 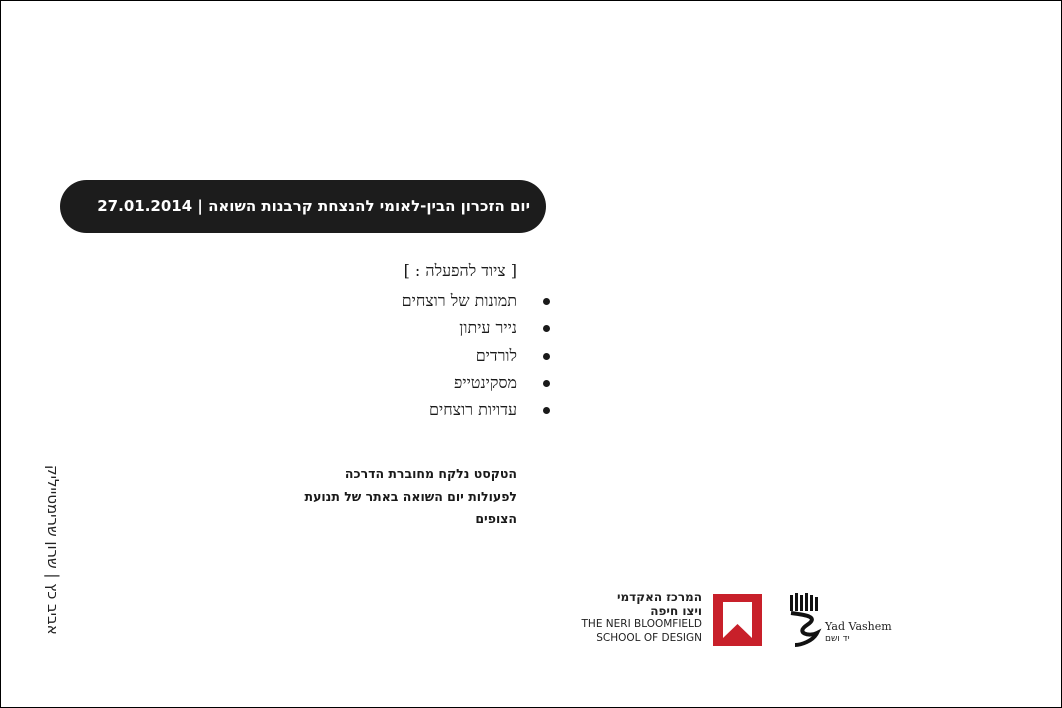 I want to click on neri-he-1: המרכז האקדמי, so click(x=659, y=597).